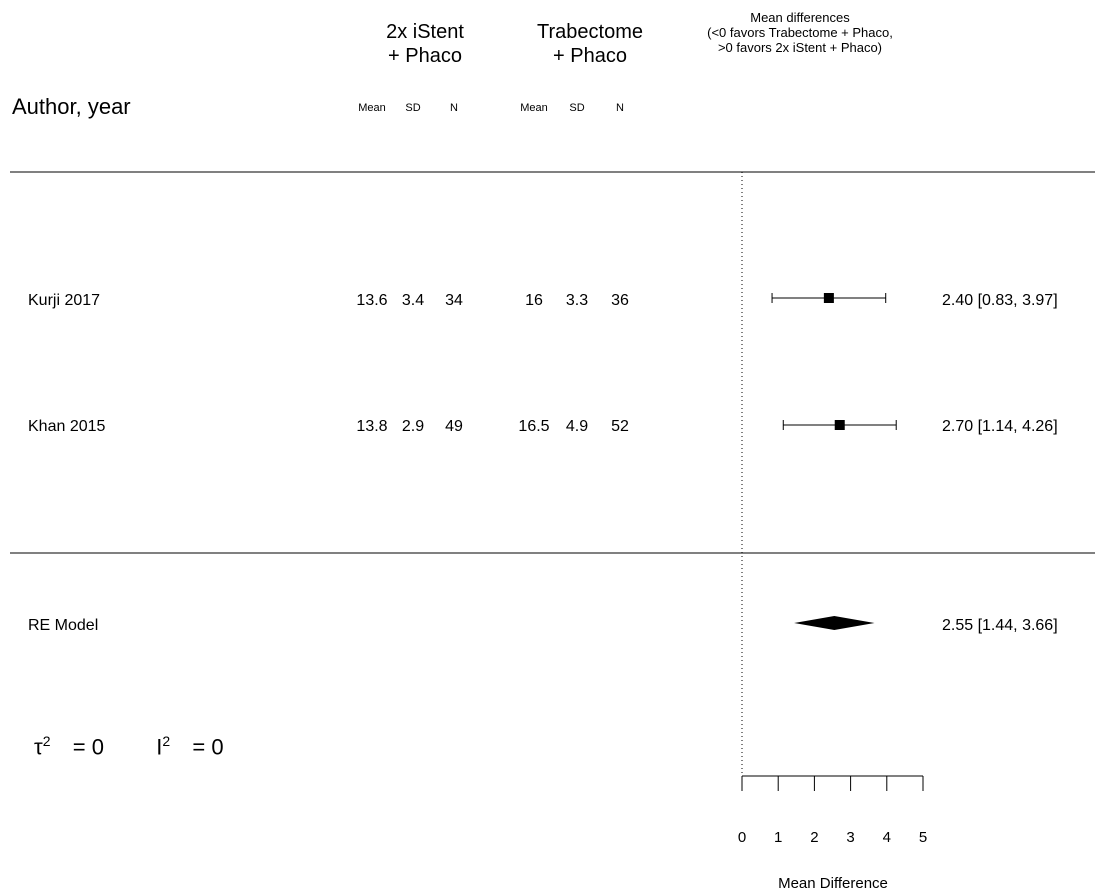 The width and height of the screenshot is (1095, 892). What do you see at coordinates (166, 741) in the screenshot?
I see `i-sup: 2` at bounding box center [166, 741].